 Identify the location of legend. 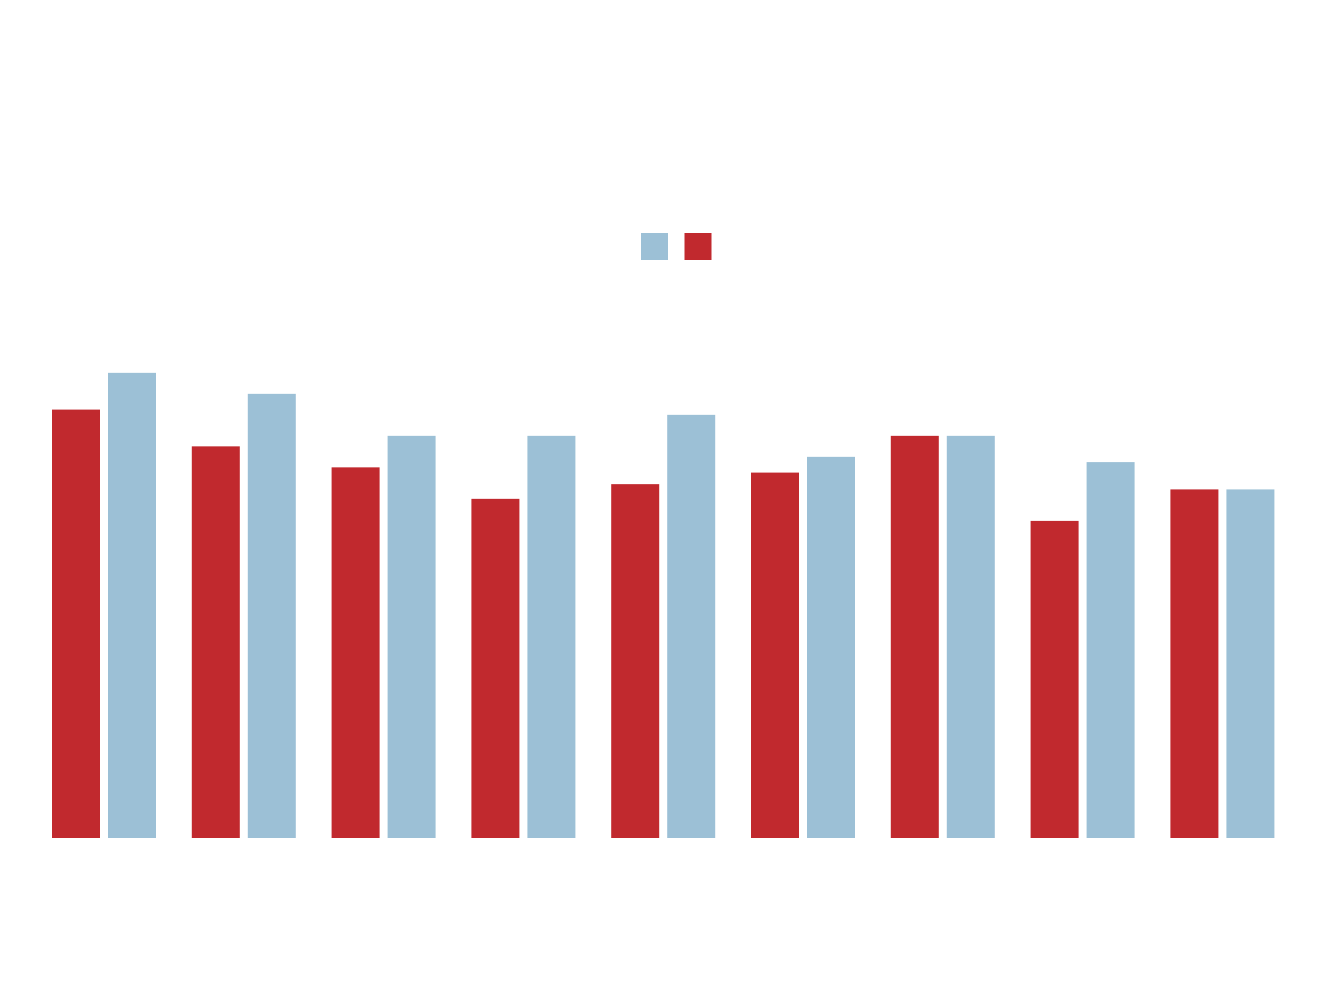
(676, 246).